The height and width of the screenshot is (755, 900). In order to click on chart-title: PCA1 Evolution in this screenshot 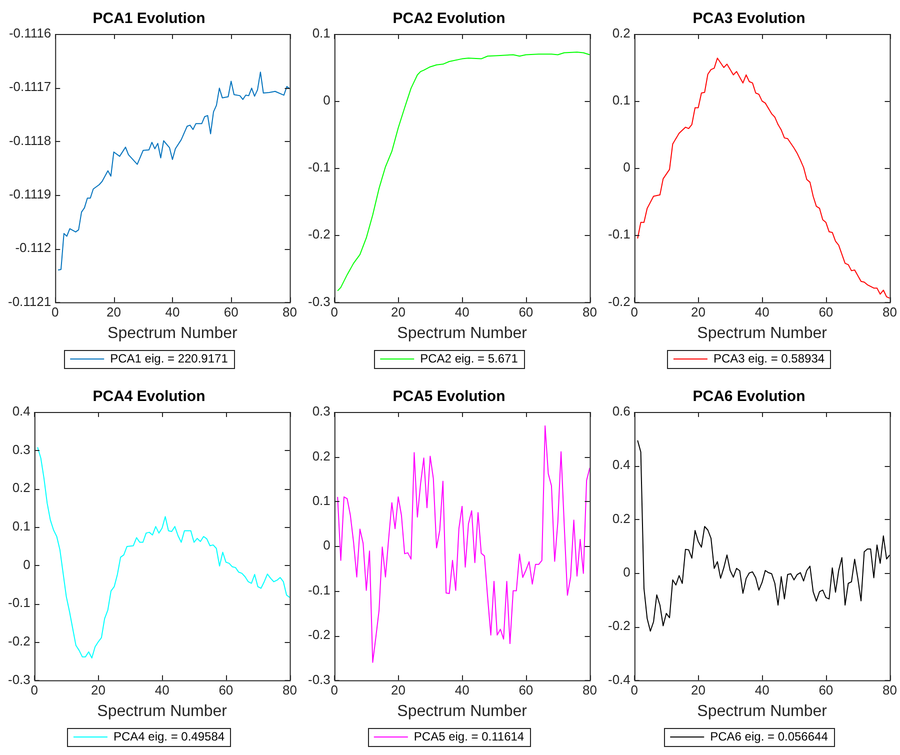, I will do `click(149, 19)`.